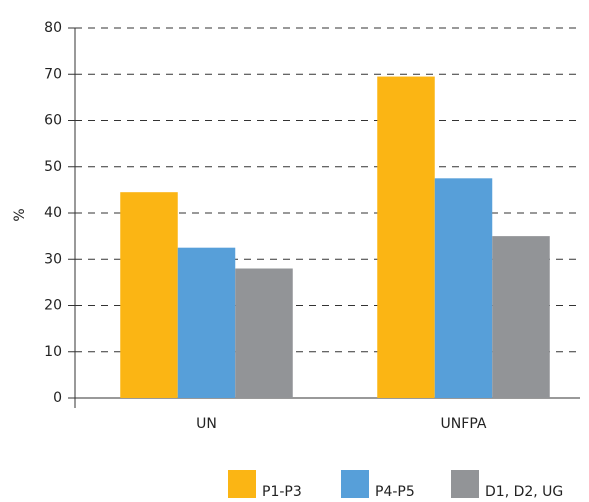 This screenshot has height=502, width=589. What do you see at coordinates (282, 492) in the screenshot?
I see `legend-label: P1-P3` at bounding box center [282, 492].